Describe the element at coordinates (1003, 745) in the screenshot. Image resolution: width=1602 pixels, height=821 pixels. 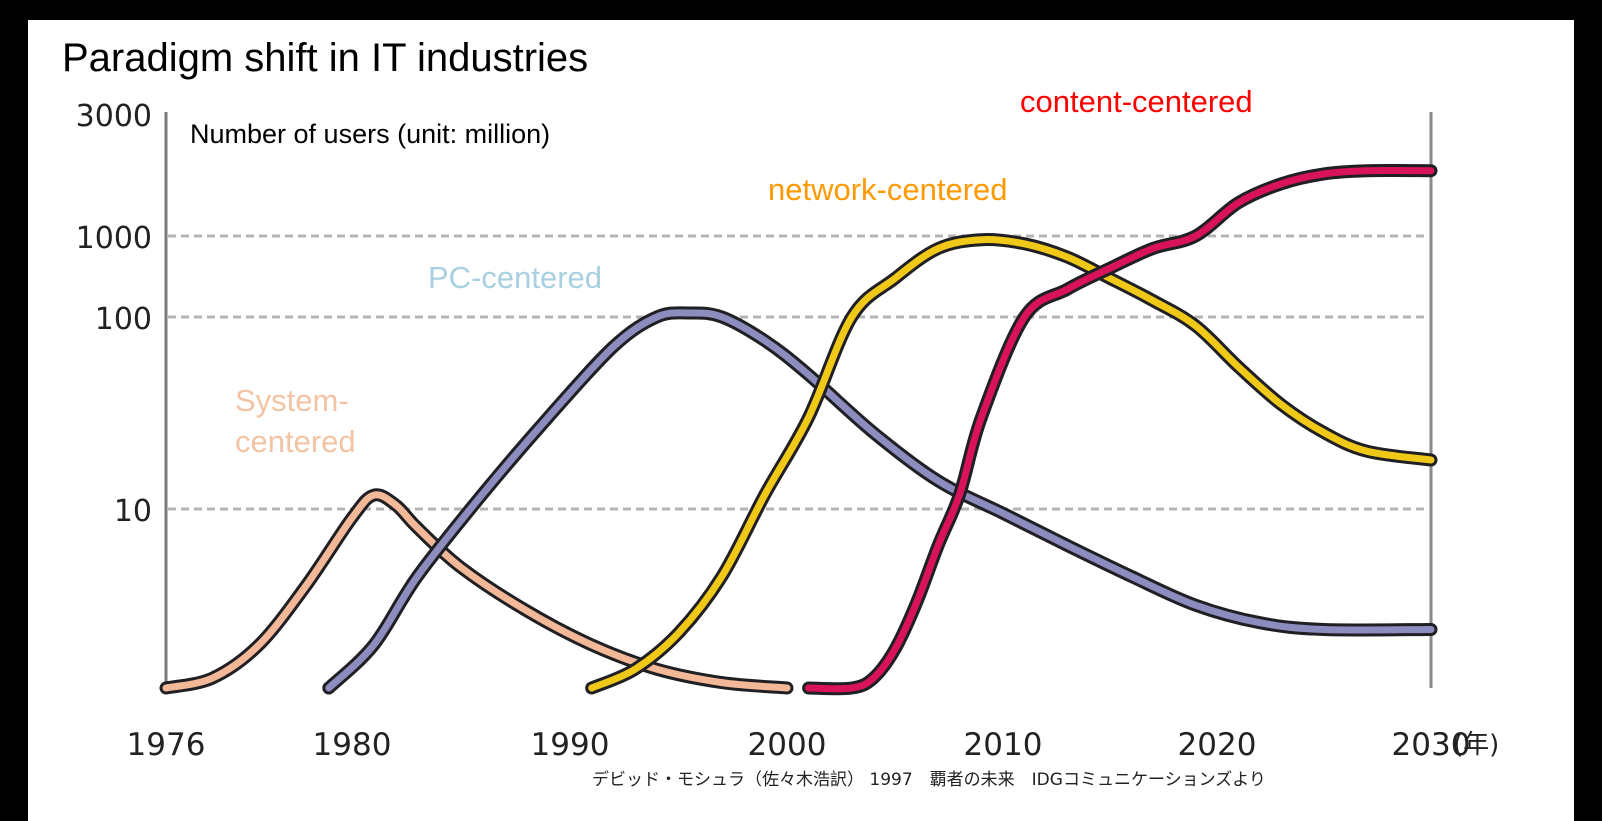
I see `x-tick-label: 2010` at that location.